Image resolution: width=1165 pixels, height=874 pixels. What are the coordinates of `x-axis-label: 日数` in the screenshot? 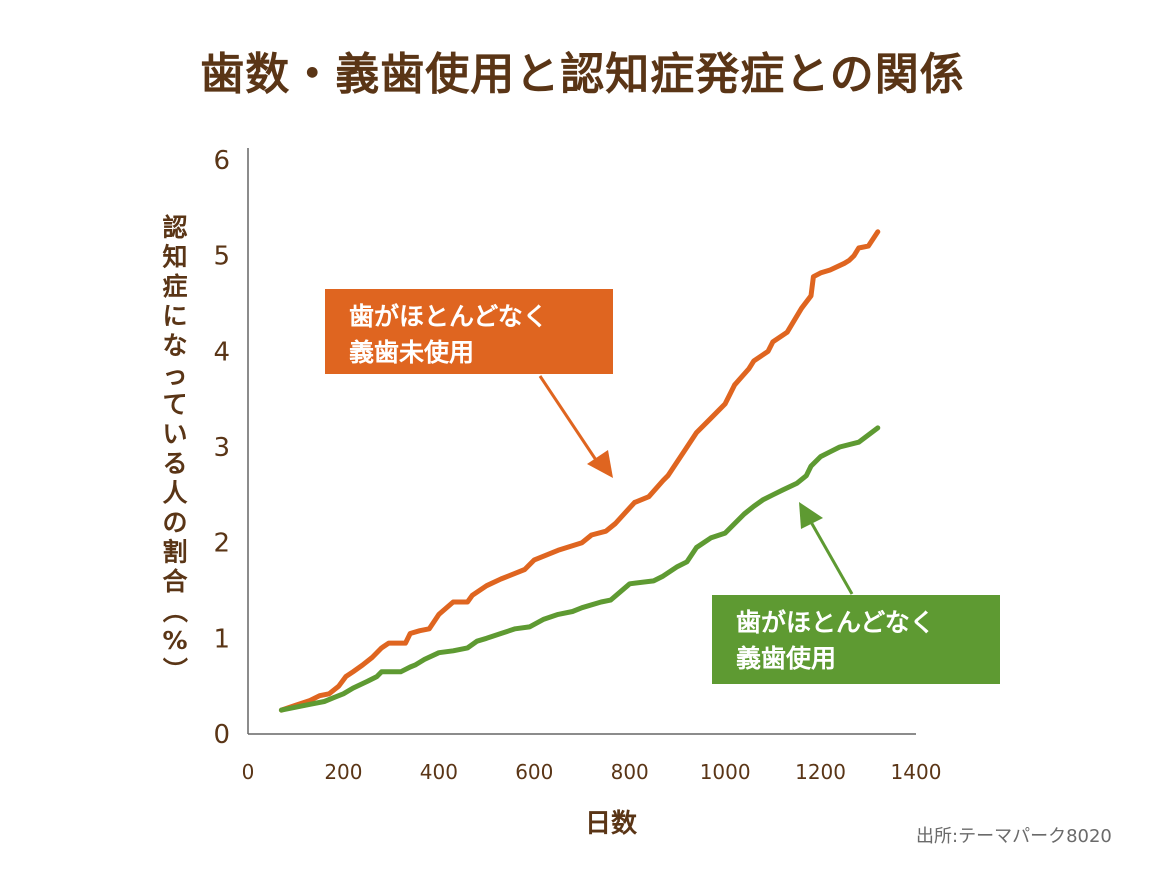 It's located at (611, 824).